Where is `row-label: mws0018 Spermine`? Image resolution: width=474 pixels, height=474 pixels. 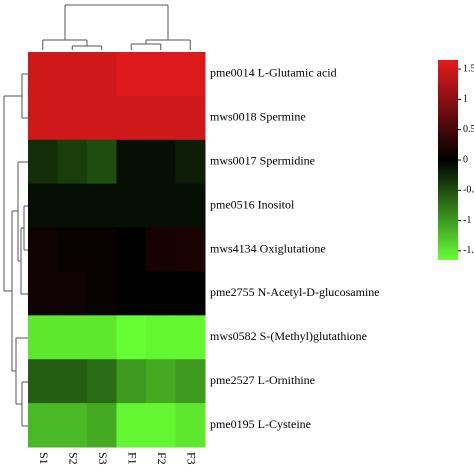
row-label: mws0018 Spermine is located at coordinates (258, 117).